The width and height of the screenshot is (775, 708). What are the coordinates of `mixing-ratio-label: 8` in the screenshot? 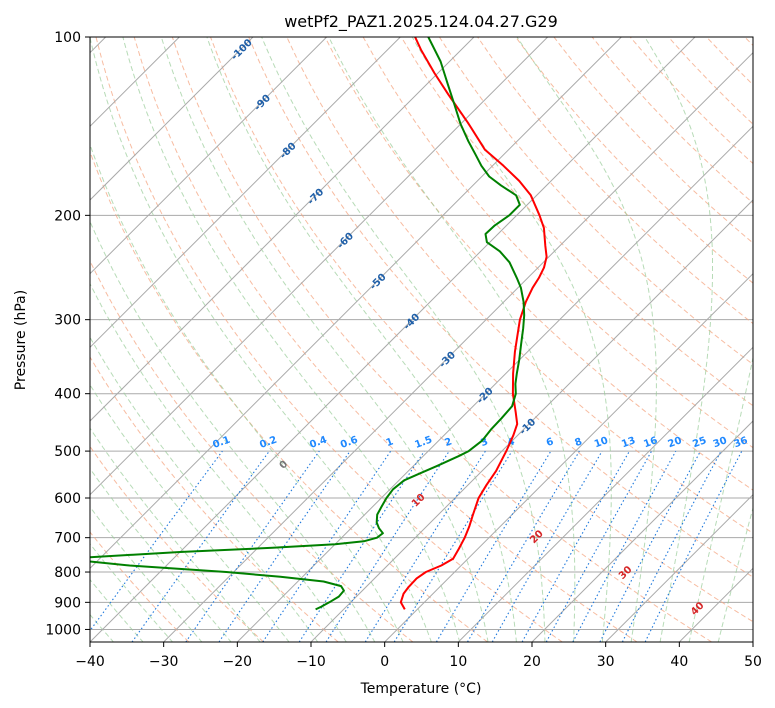 It's located at (578, 442).